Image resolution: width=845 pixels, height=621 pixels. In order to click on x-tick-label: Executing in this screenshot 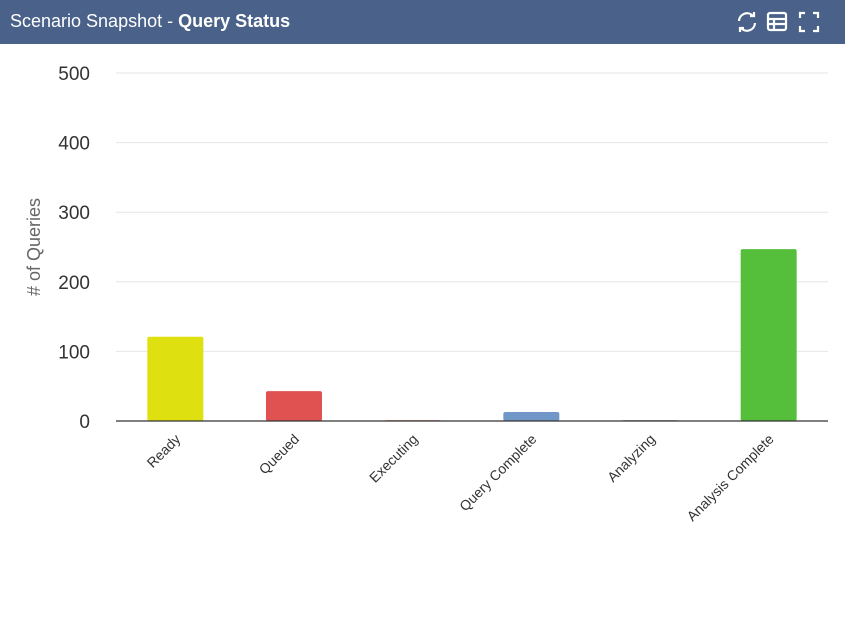, I will do `click(393, 458)`.